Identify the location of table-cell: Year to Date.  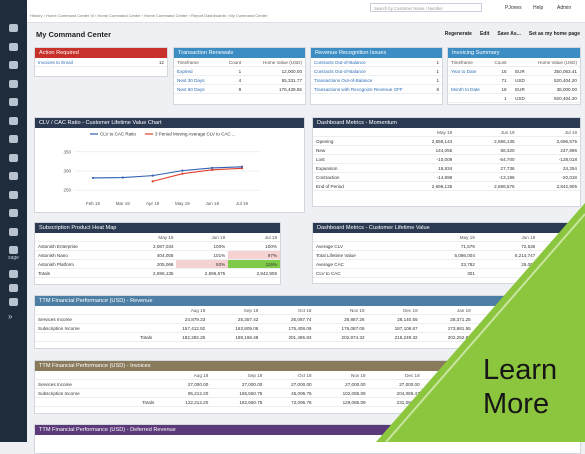
(468, 71).